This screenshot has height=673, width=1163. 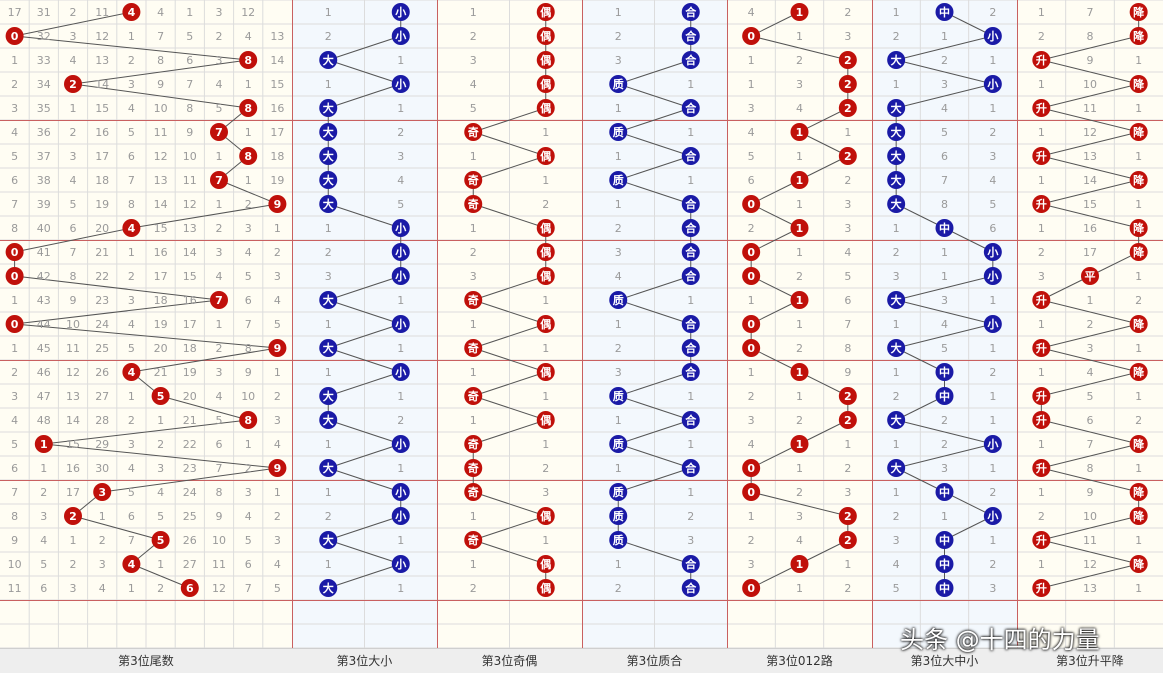 What do you see at coordinates (161, 108) in the screenshot?
I see `miss-count: 10` at bounding box center [161, 108].